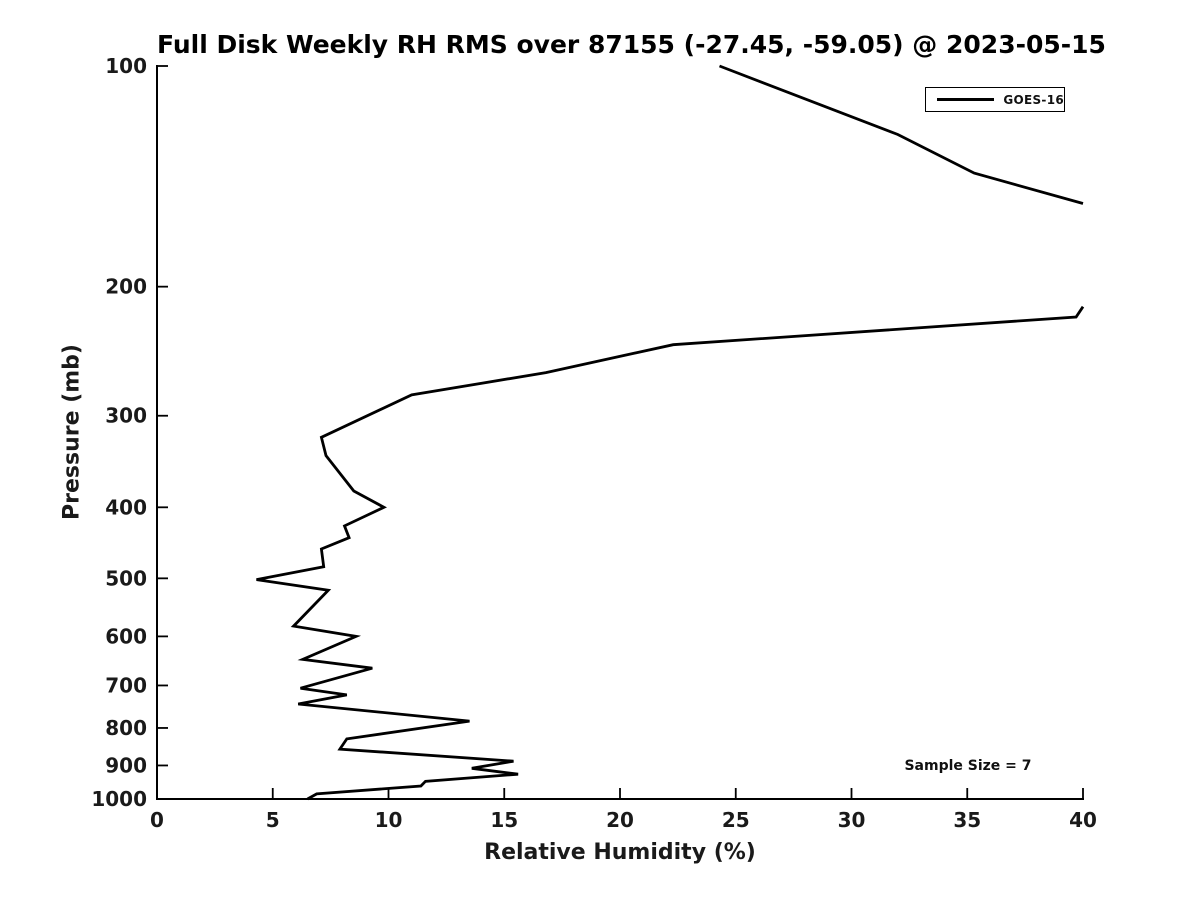  What do you see at coordinates (273, 820) in the screenshot?
I see `x-tick-label: 5` at bounding box center [273, 820].